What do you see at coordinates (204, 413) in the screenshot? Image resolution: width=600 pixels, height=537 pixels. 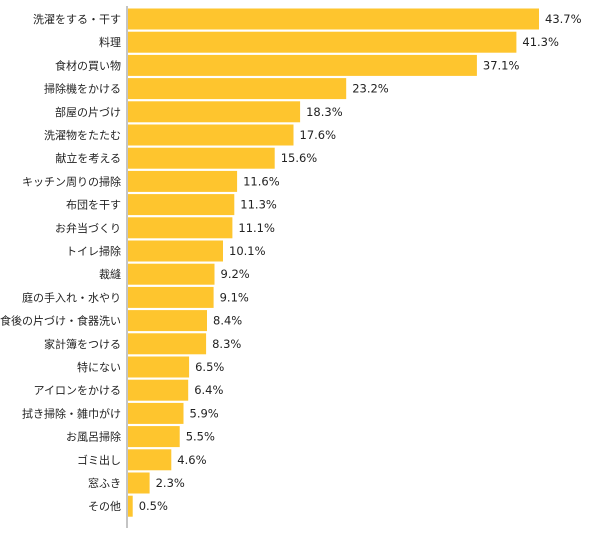 I see `value-label: 5.9%` at bounding box center [204, 413].